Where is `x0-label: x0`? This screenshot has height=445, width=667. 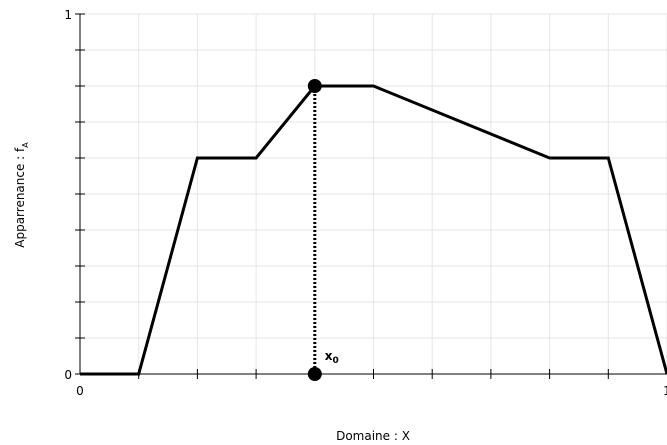 x0-label: x0 is located at coordinates (332, 357).